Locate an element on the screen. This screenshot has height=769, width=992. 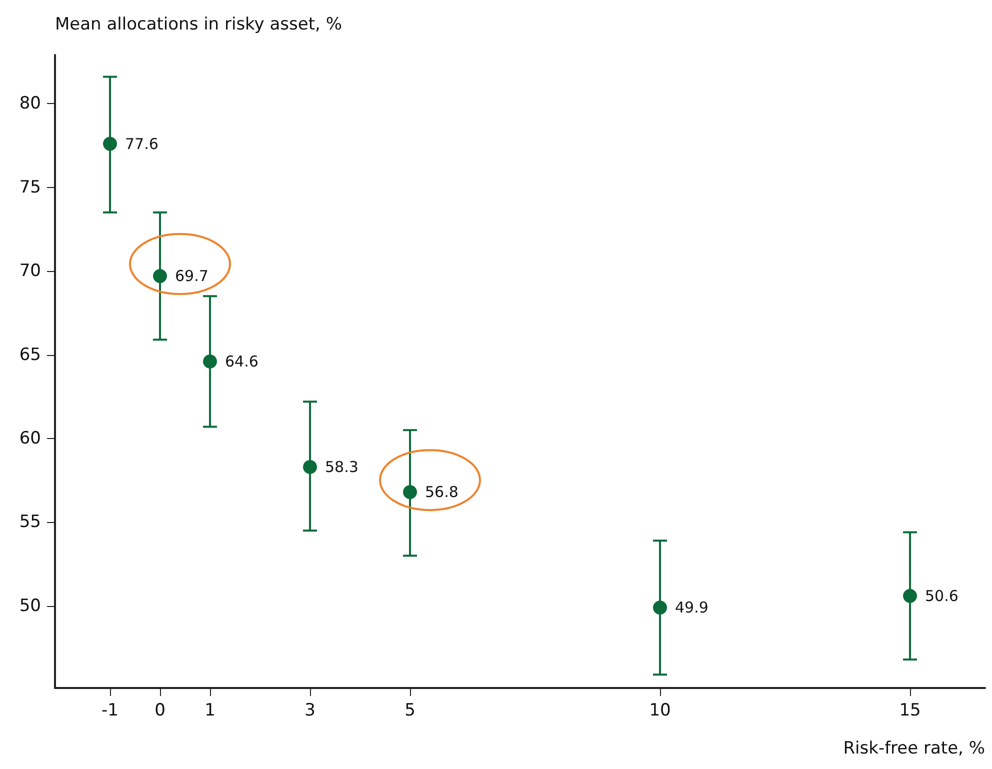
data-label: 50.6 is located at coordinates (941, 595).